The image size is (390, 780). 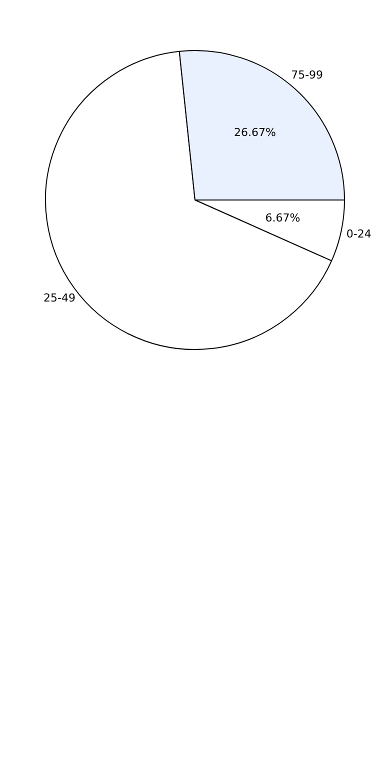 I want to click on slice-label: 0-24, so click(x=359, y=234).